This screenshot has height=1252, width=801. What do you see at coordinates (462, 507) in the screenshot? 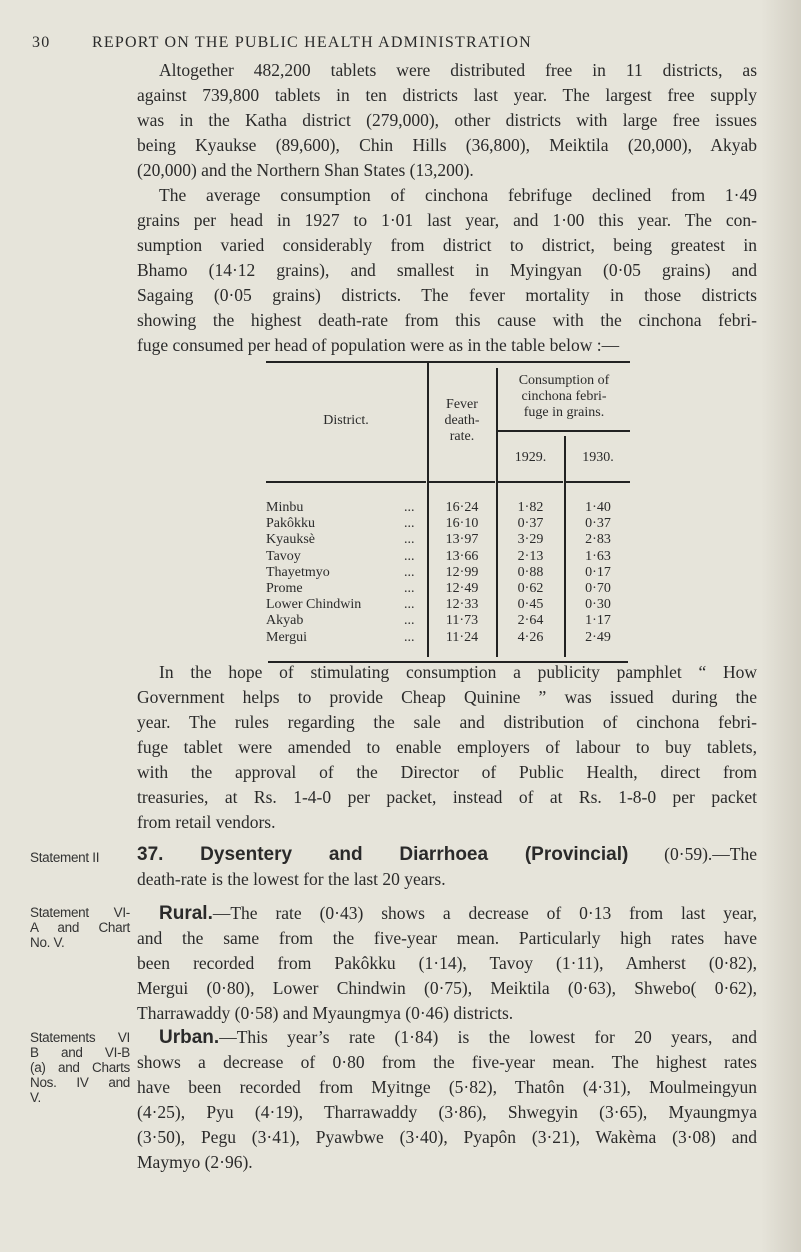
I see `table-cell-fever: 16·24` at bounding box center [462, 507].